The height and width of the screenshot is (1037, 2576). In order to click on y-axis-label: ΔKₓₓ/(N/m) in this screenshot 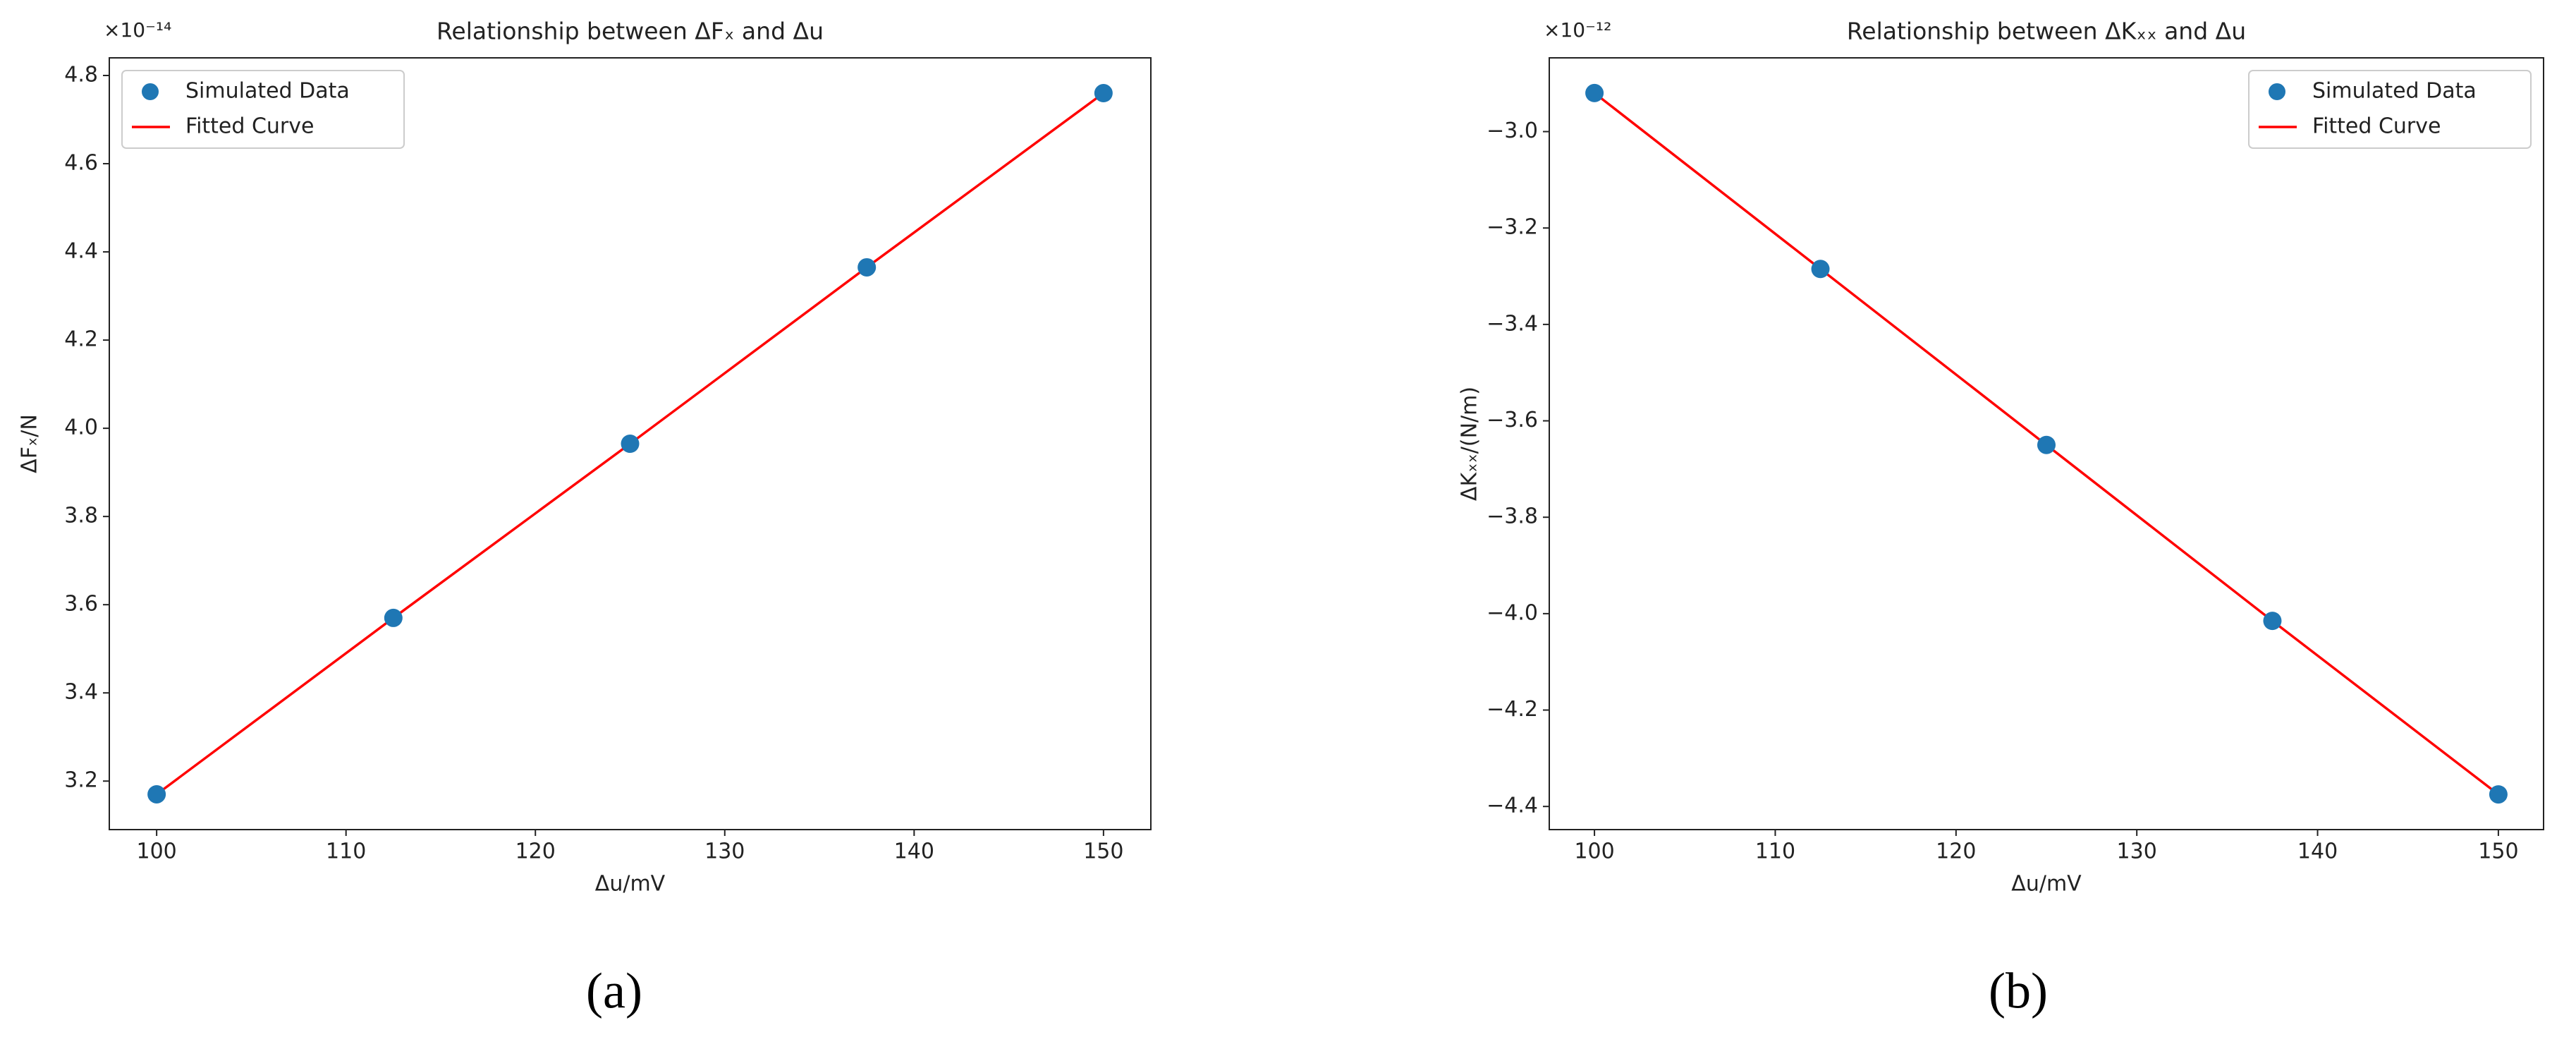, I will do `click(1470, 444)`.